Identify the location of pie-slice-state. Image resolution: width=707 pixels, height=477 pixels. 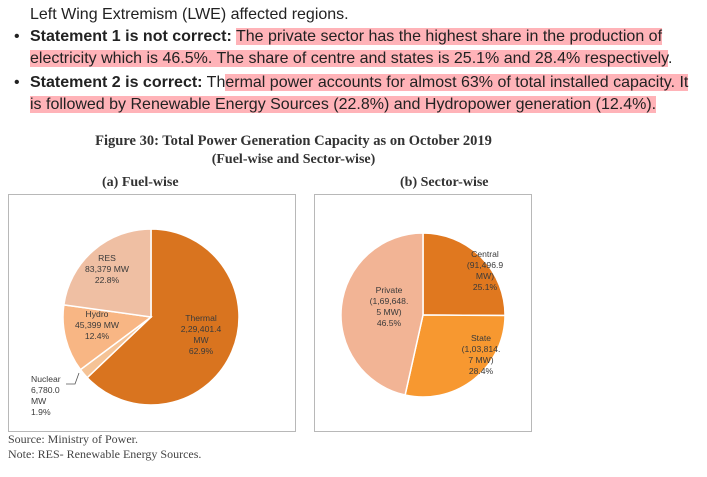
(455, 356).